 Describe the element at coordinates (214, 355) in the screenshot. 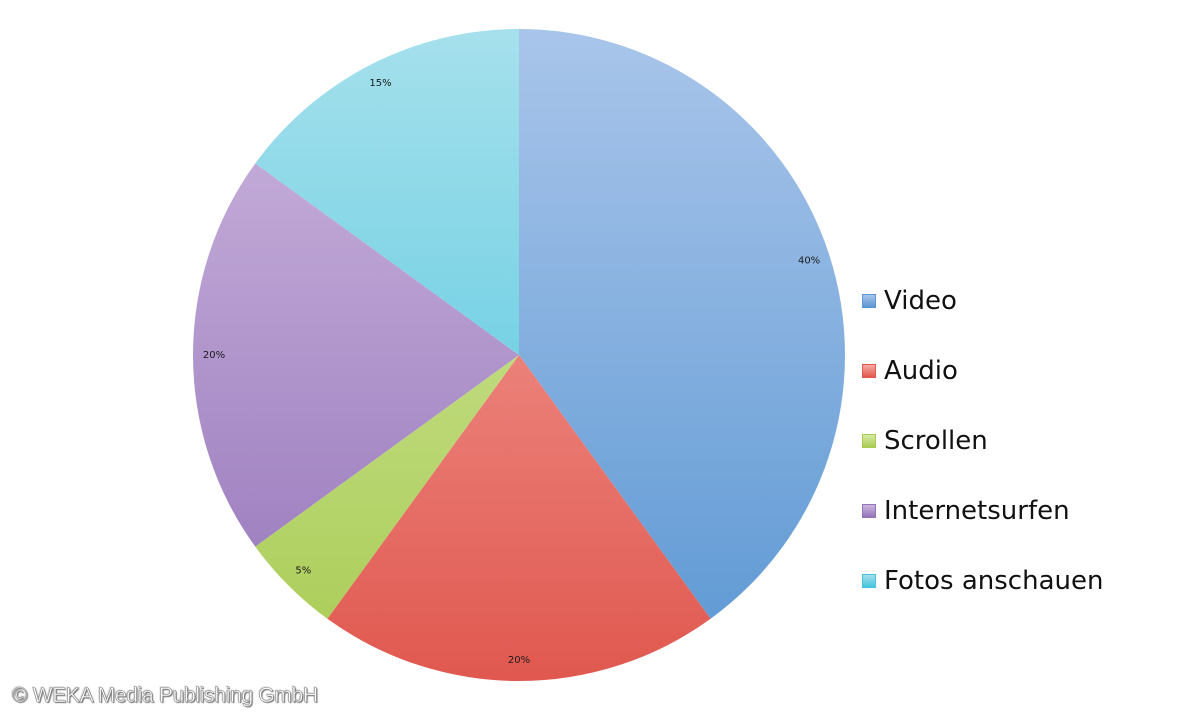

I see `data-label-internetsurfen: 20%` at that location.